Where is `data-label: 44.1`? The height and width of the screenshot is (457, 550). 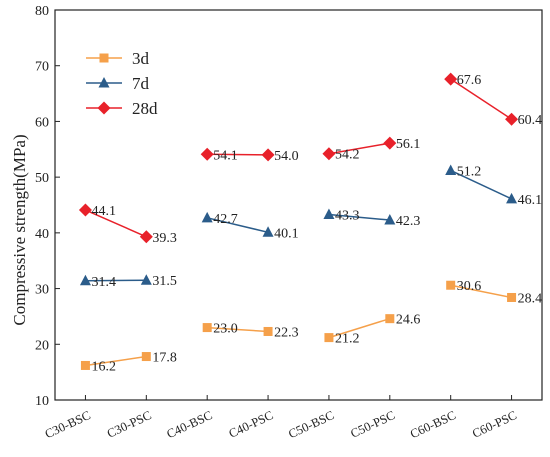
data-label: 44.1 is located at coordinates (103, 211).